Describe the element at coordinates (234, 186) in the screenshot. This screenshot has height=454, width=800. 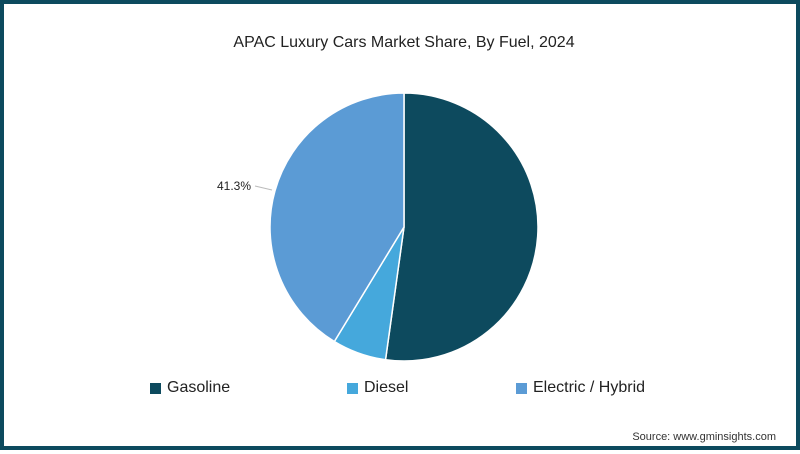
I see `electric-hybrid-data-label: 41.3%` at that location.